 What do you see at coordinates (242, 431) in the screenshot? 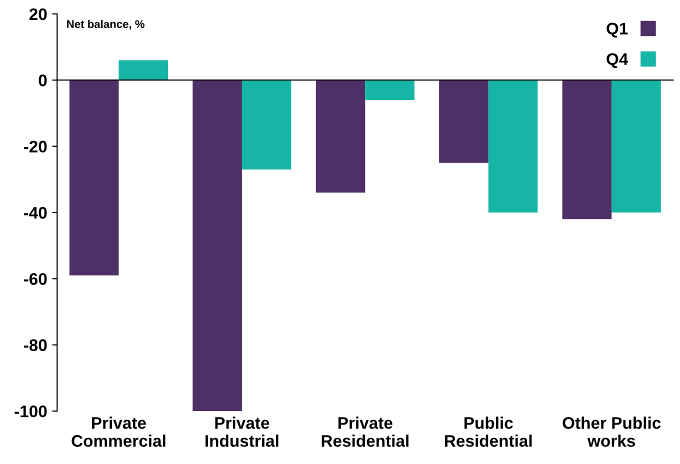
I see `x-tick-label: Private Industrial` at bounding box center [242, 431].